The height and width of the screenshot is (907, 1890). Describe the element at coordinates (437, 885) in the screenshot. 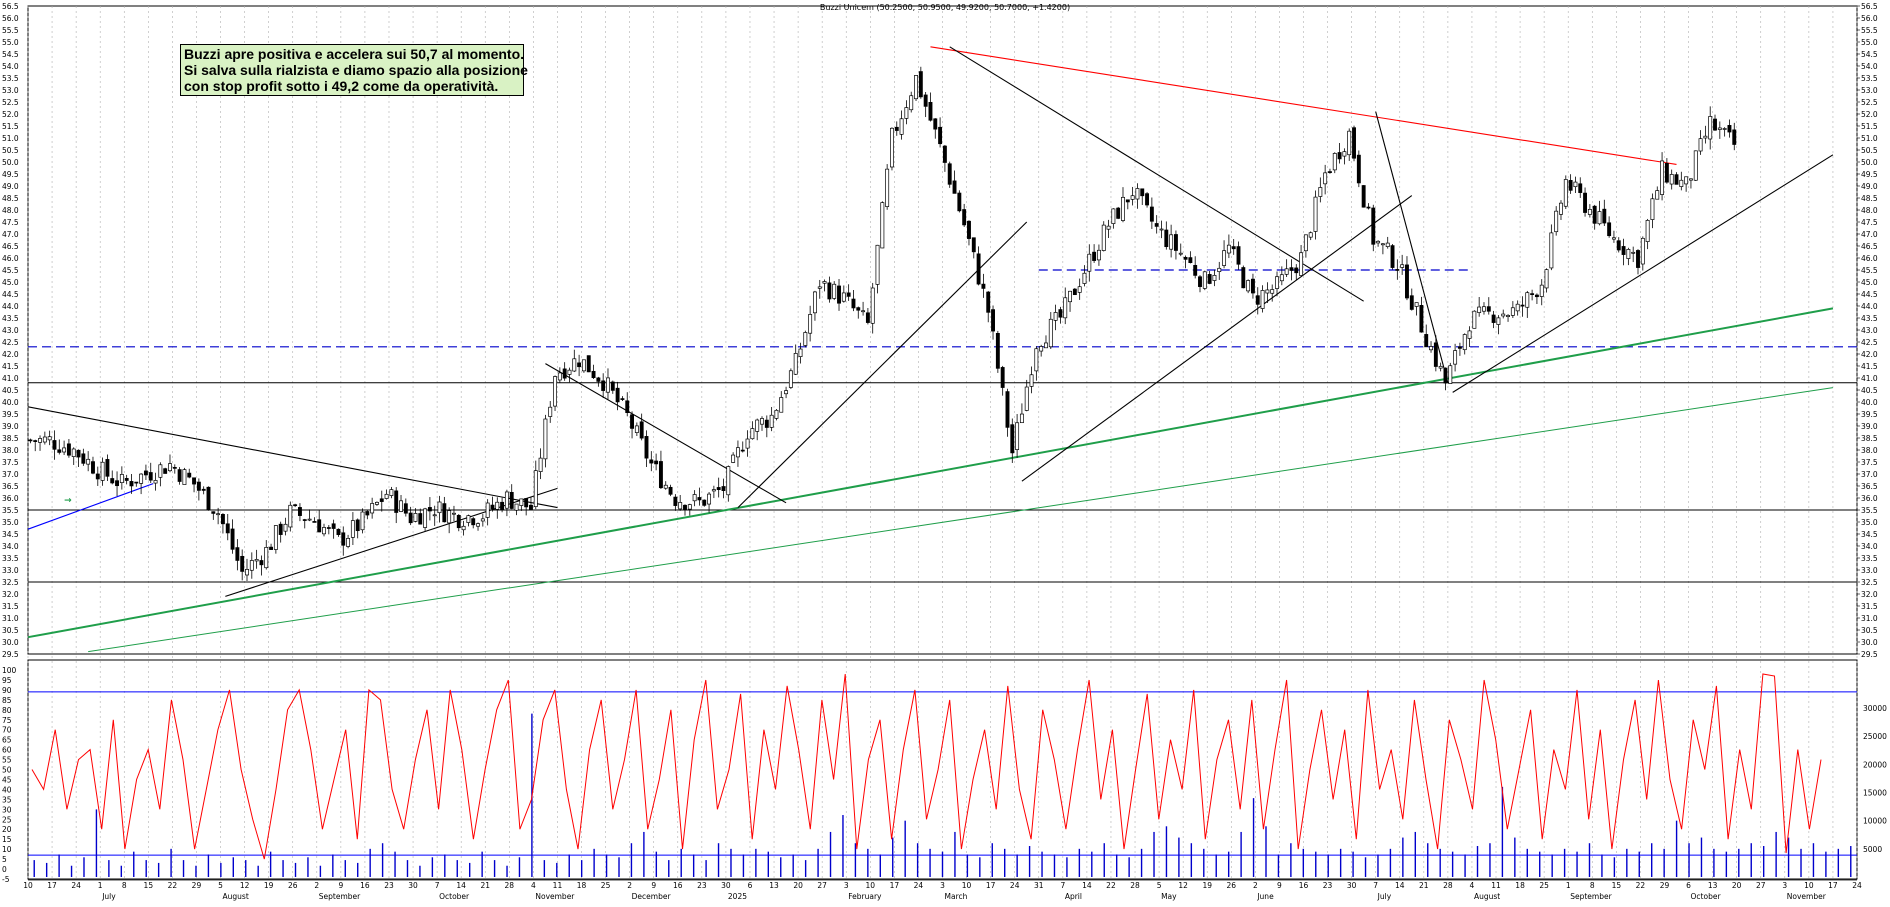

I see `x-tick-label: 7` at that location.